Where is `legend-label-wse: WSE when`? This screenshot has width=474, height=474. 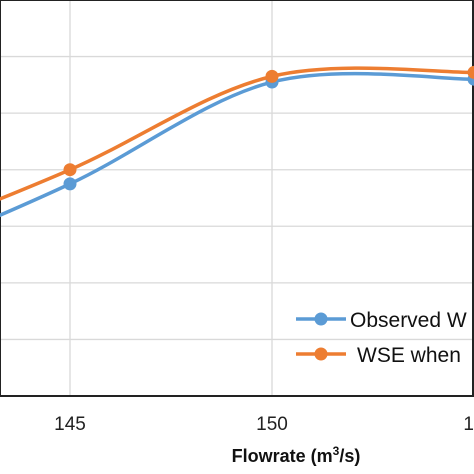
legend-label-wse: WSE when is located at coordinates (409, 355).